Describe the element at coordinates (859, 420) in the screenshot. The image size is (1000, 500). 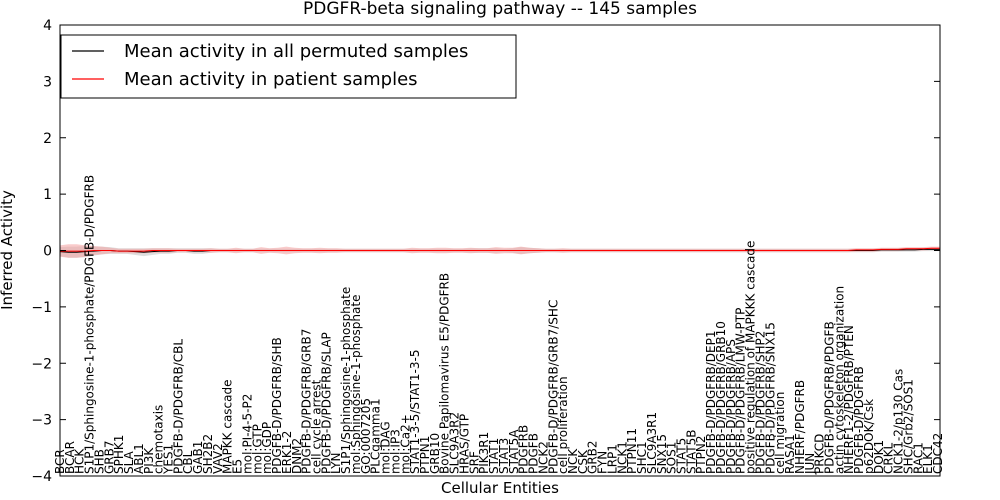
I see `entity-label: PDGFB-D/PDGFRB` at that location.